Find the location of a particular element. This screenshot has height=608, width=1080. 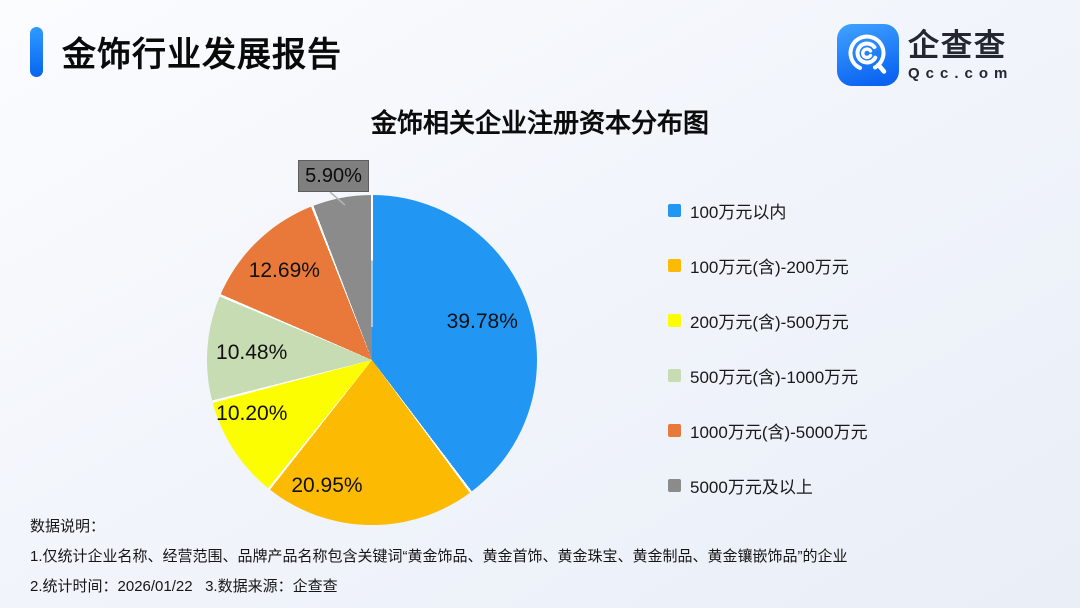

note-2: 2.统计时间：2026/01/22 3.数据来源：企查查 is located at coordinates (184, 586).